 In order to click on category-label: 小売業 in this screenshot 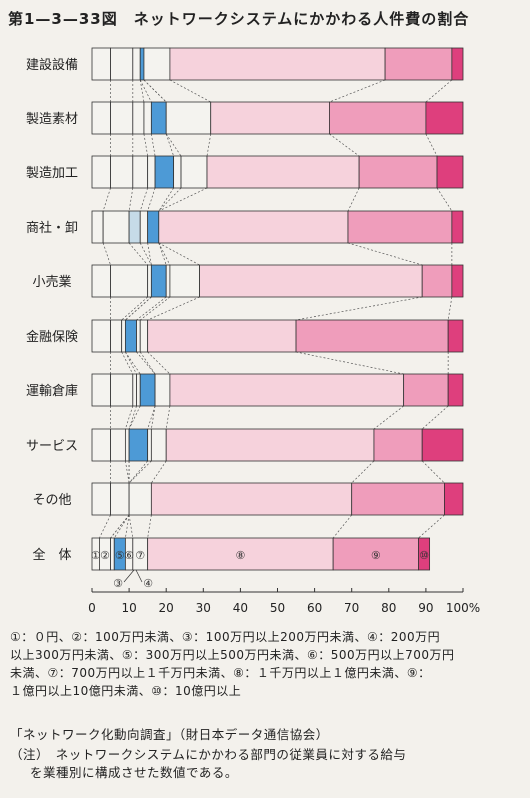, I will do `click(51, 282)`.